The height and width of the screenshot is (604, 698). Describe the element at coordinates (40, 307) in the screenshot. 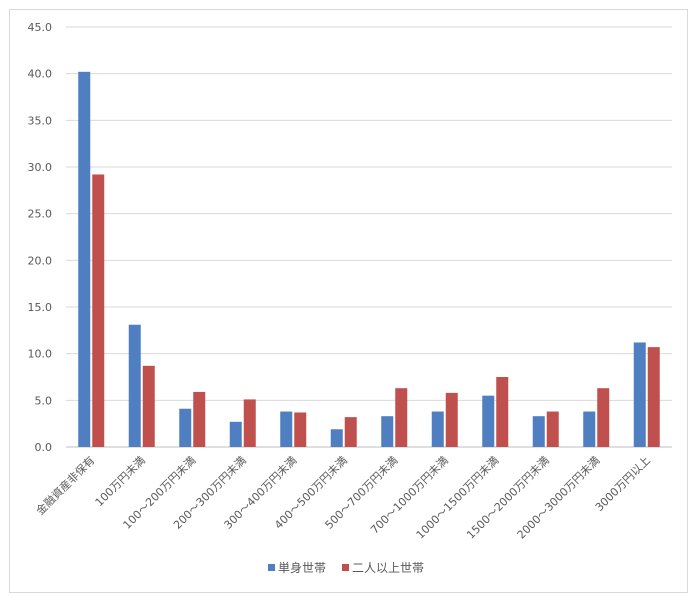

I see `y-tick-label: 15.0` at that location.